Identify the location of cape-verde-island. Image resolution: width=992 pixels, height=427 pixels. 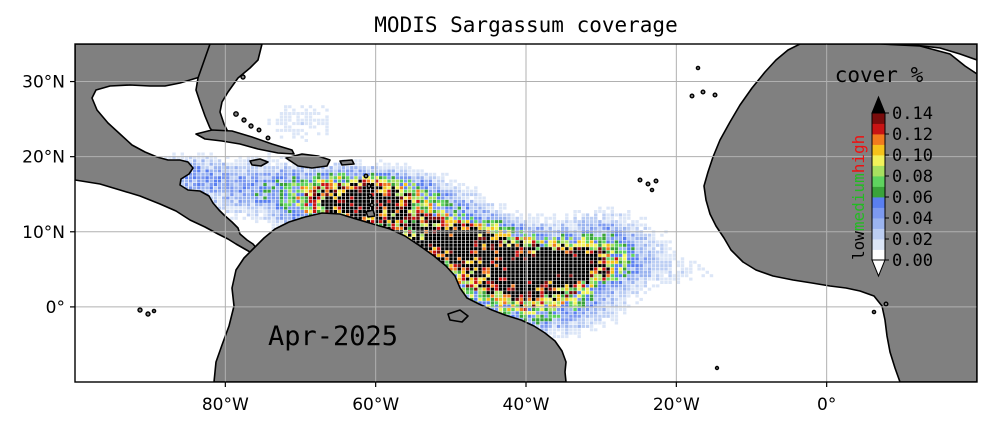
(648, 184).